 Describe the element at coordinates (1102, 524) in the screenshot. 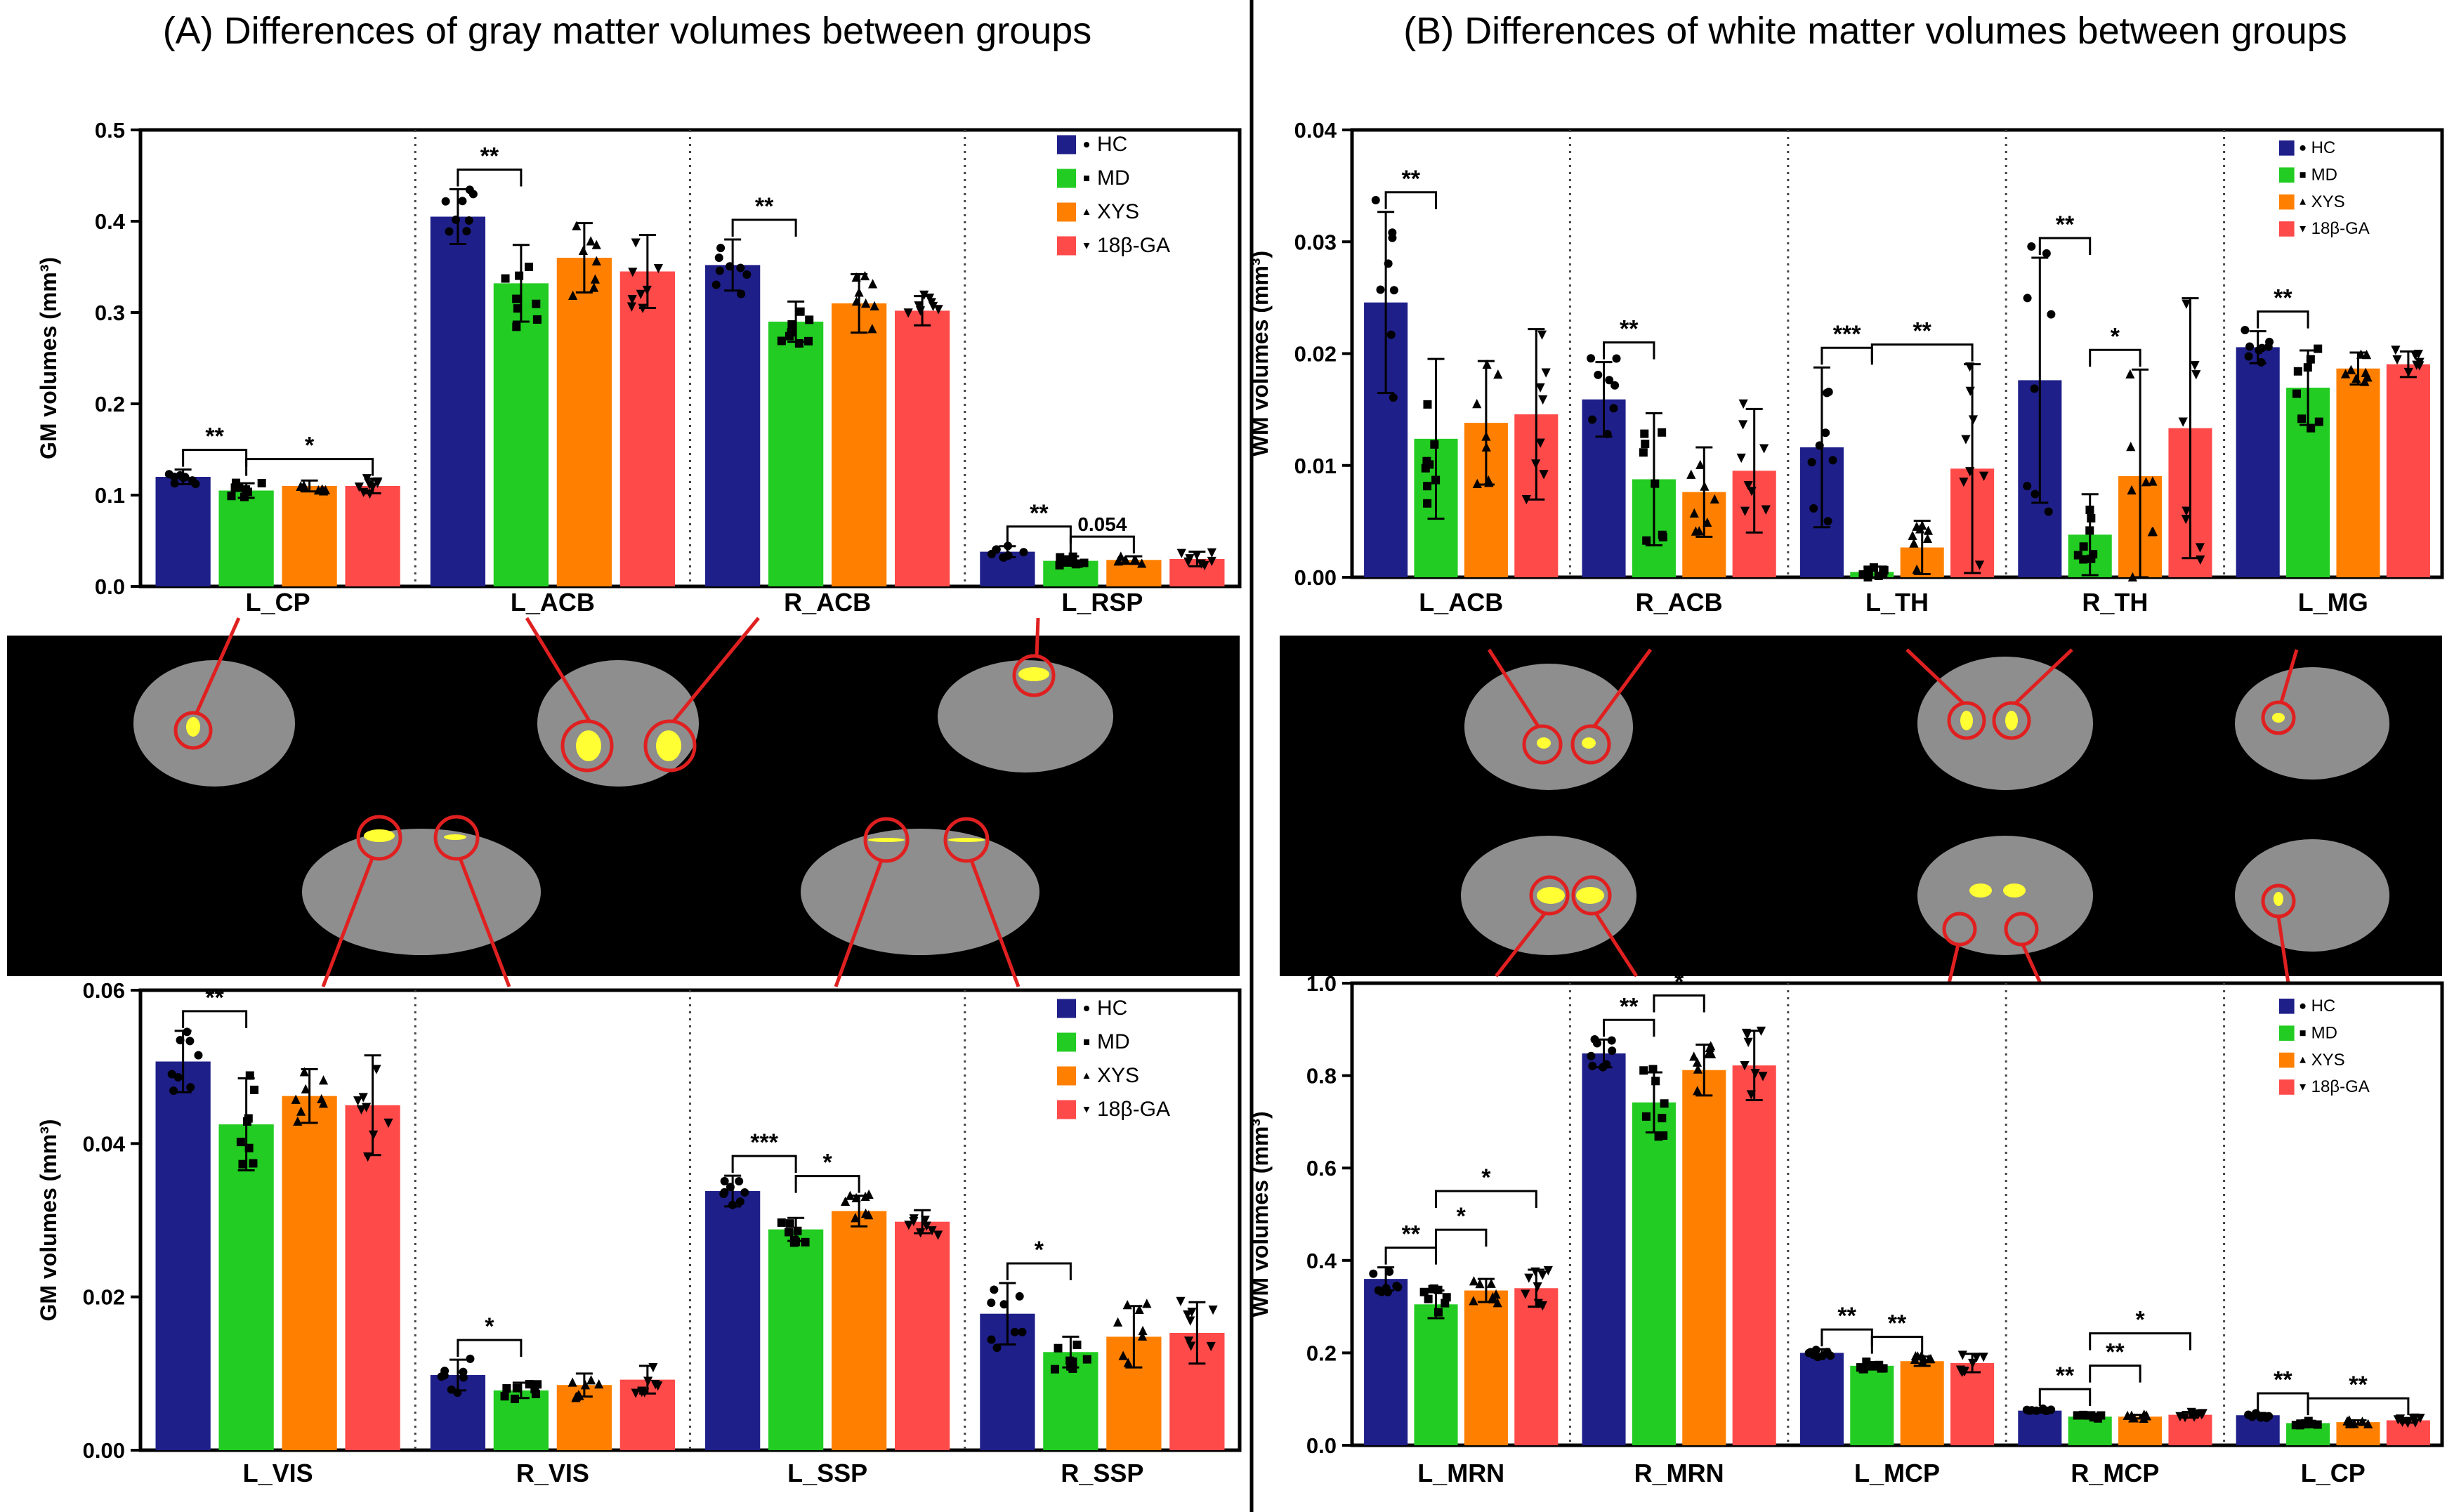

I see `significance-label: 0.054` at that location.